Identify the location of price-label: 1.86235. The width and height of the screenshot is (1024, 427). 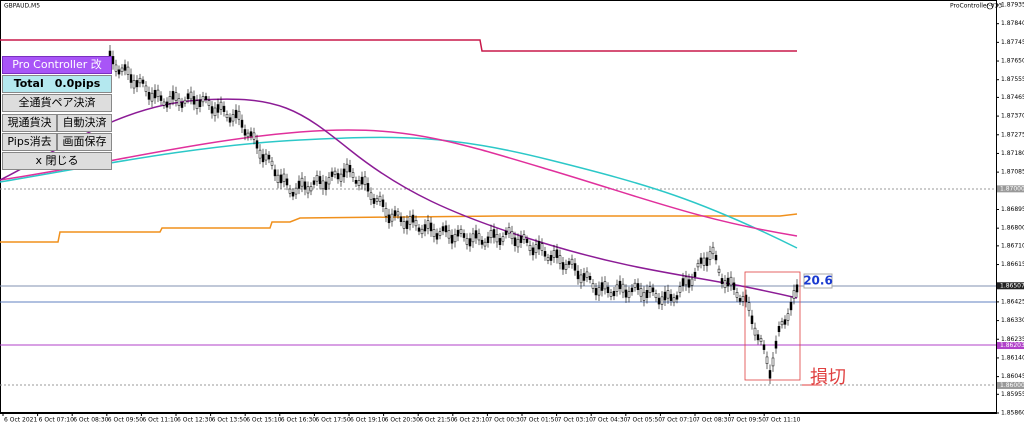
(1012, 339).